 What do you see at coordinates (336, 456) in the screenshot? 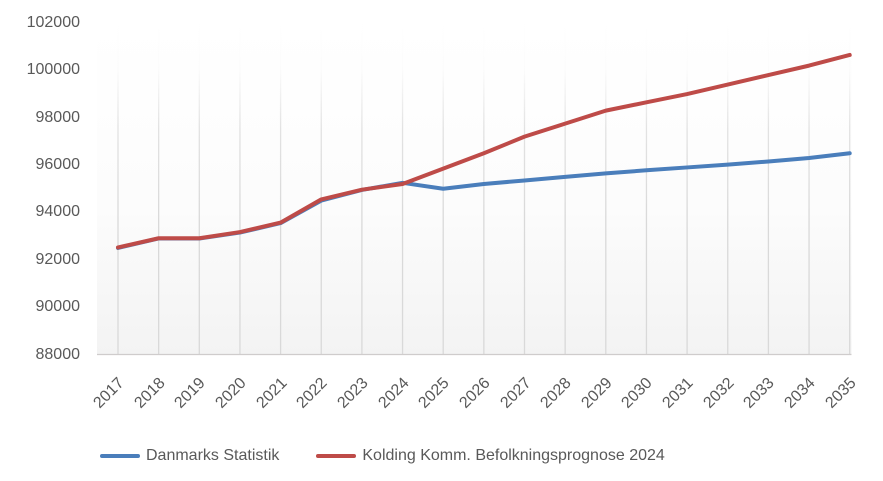
I see `legend-line-sample-red-icon` at bounding box center [336, 456].